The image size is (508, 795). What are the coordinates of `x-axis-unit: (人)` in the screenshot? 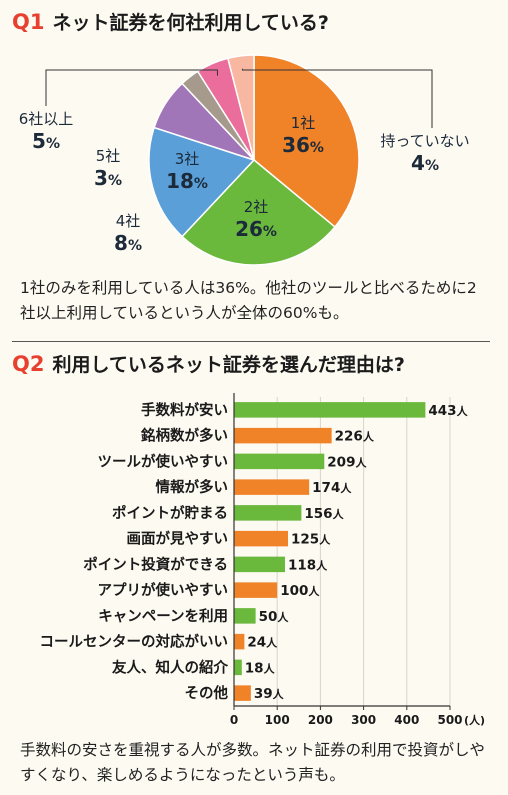 It's located at (474, 720).